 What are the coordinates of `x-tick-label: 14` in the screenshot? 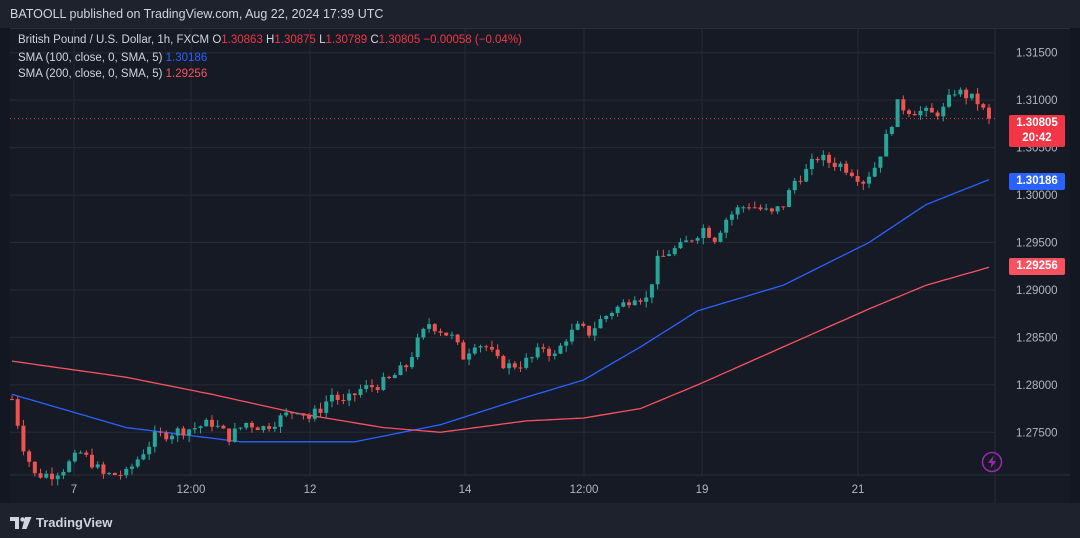 It's located at (465, 490).